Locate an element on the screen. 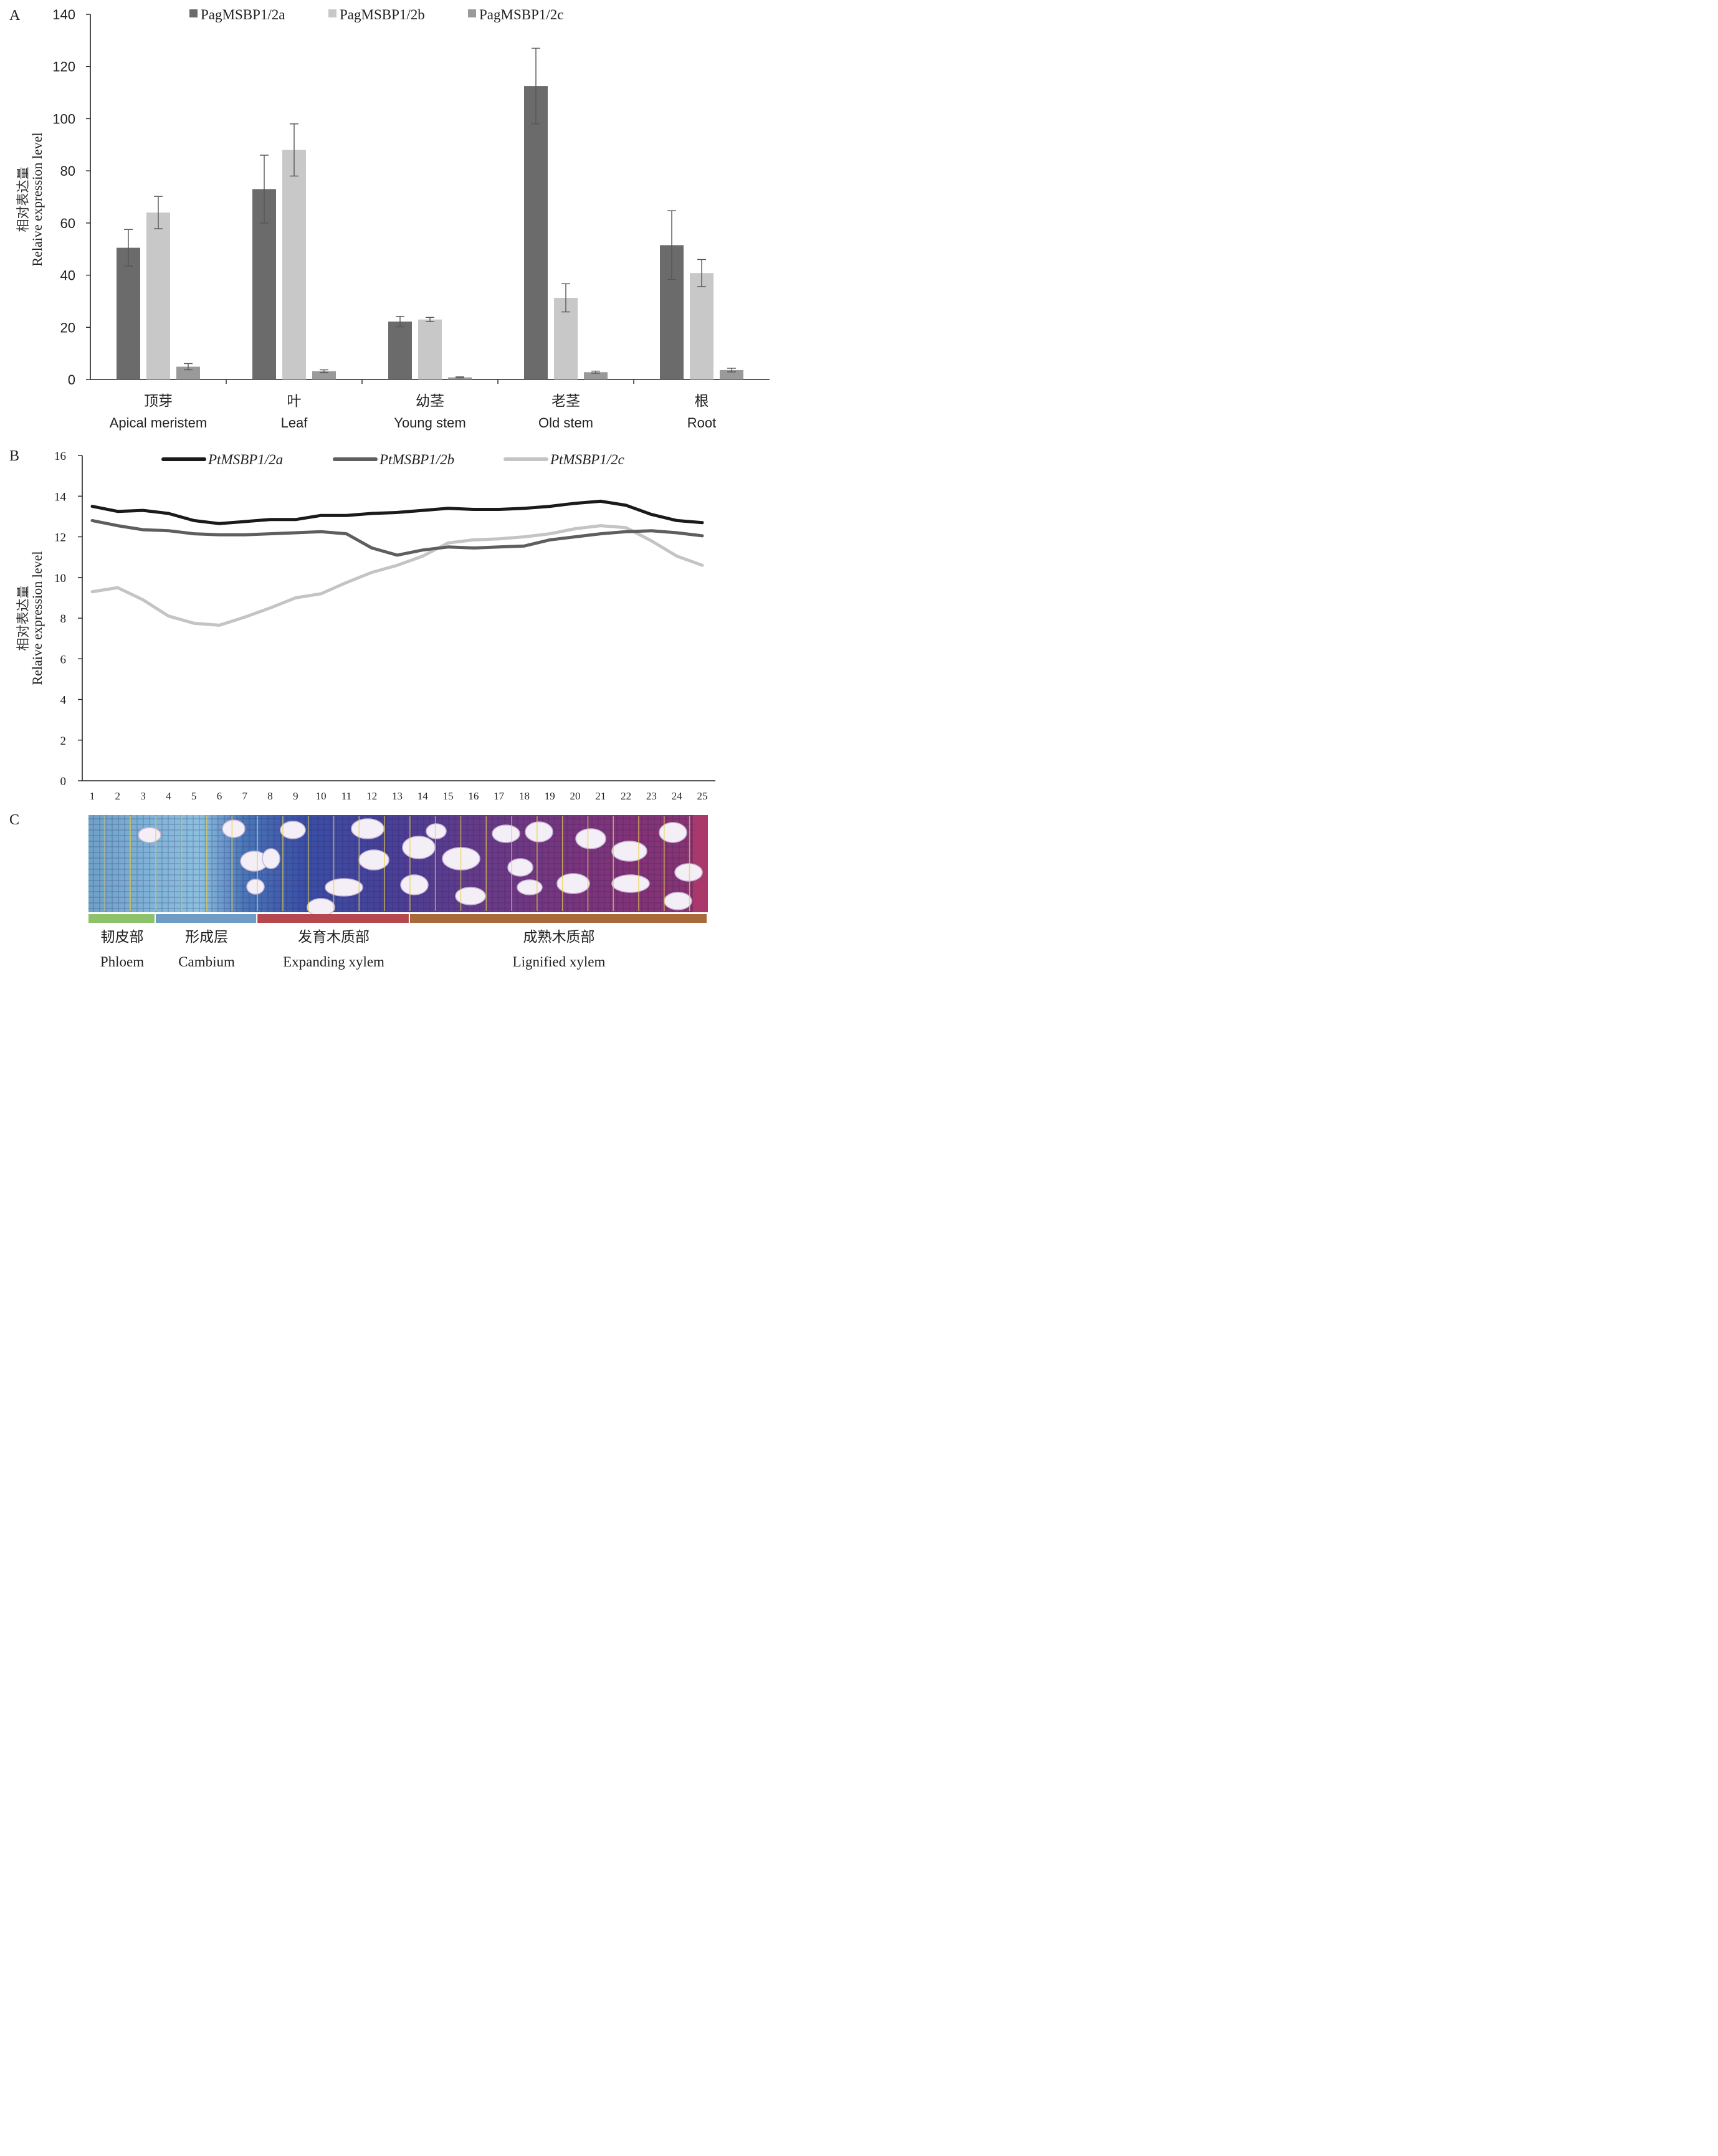 The height and width of the screenshot is (2156, 1718). panel-b-y-axis-label: 相对表达量 Relaive expression level is located at coordinates (30, 618).